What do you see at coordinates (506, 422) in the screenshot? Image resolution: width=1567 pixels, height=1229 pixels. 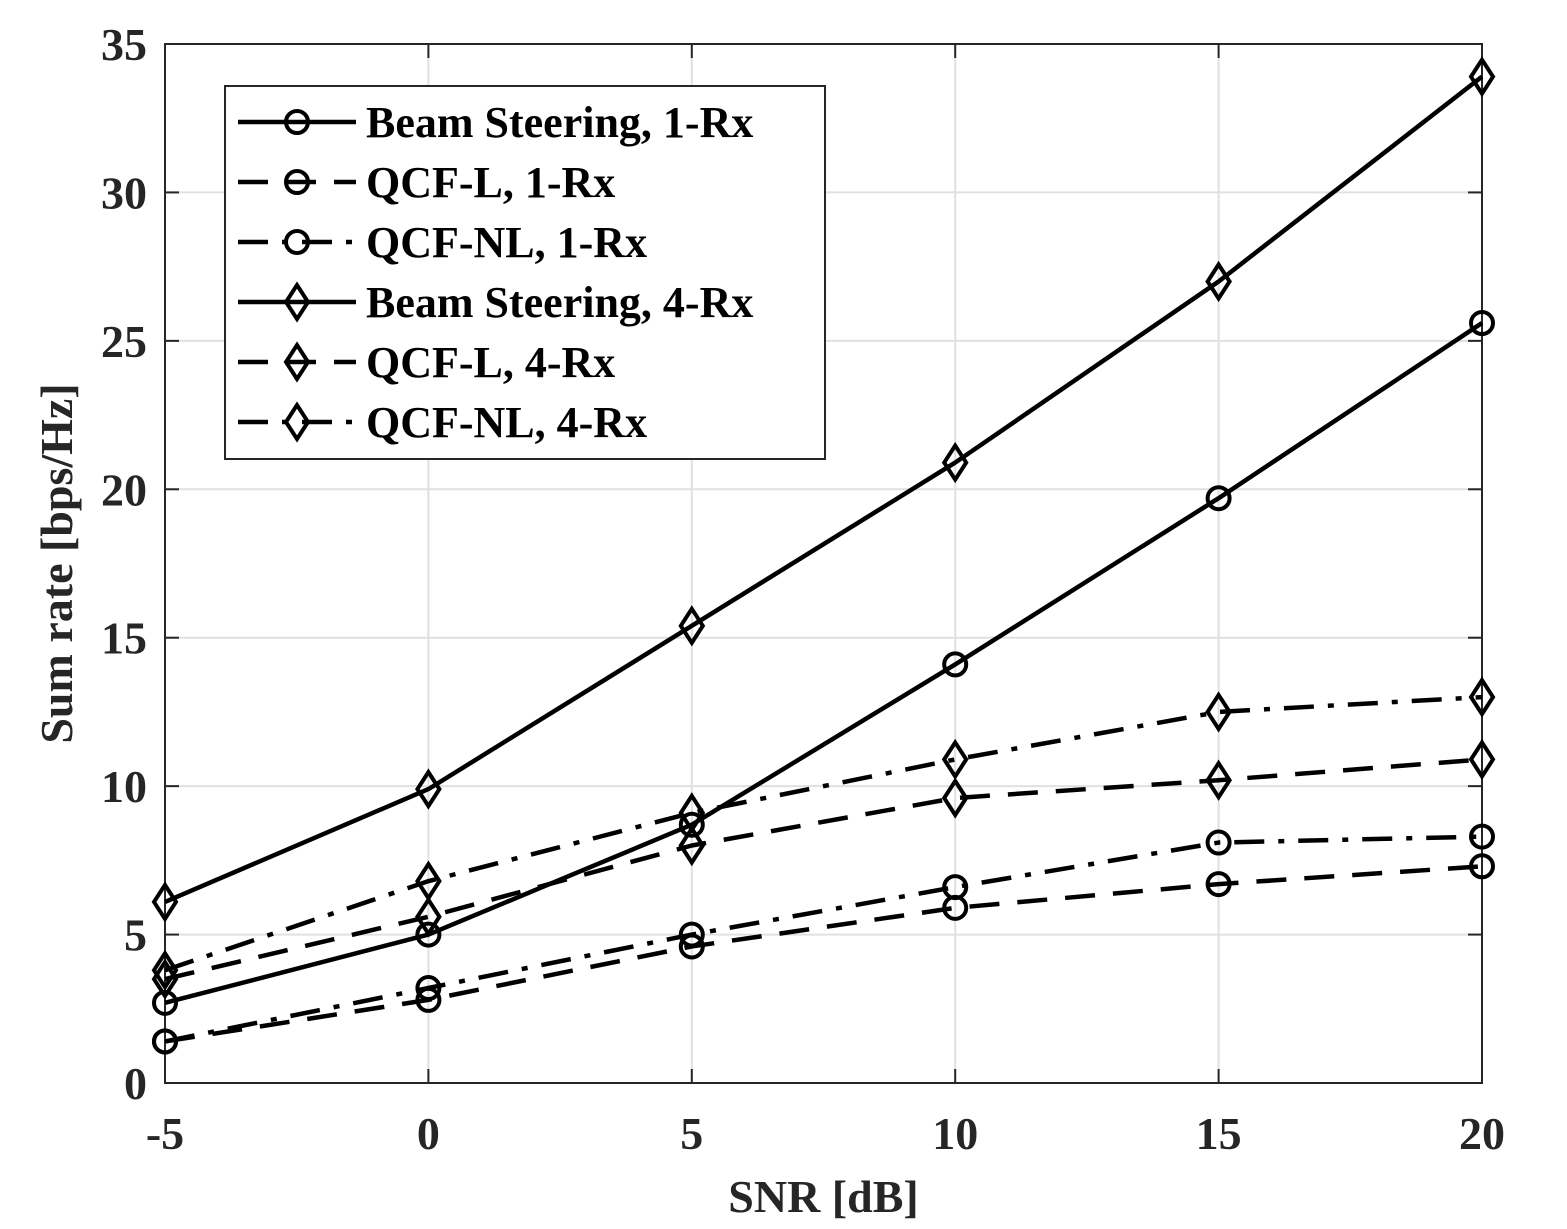 I see `legend-label: QCF-NL, 4-Rx` at bounding box center [506, 422].